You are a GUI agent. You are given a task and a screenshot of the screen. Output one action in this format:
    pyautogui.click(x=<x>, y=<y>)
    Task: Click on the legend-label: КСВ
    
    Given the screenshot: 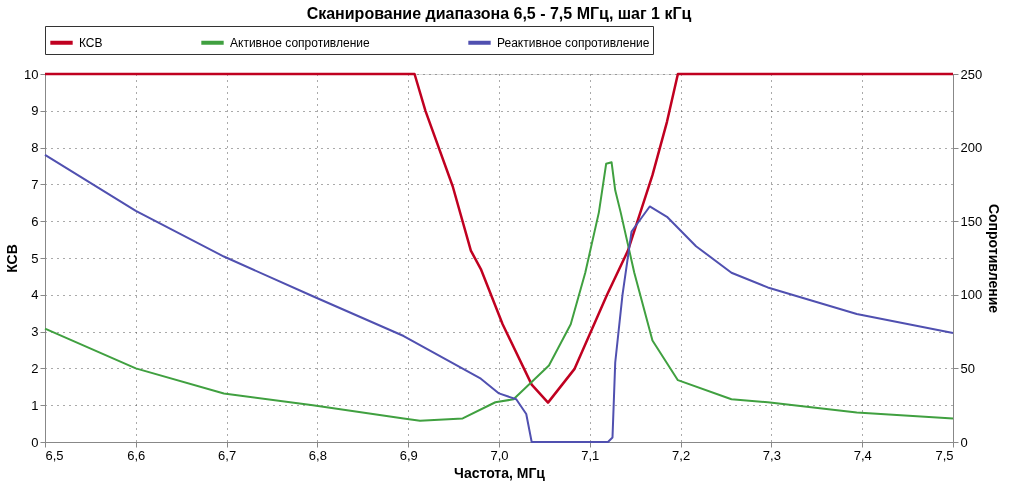 What is the action you would take?
    pyautogui.click(x=91, y=42)
    